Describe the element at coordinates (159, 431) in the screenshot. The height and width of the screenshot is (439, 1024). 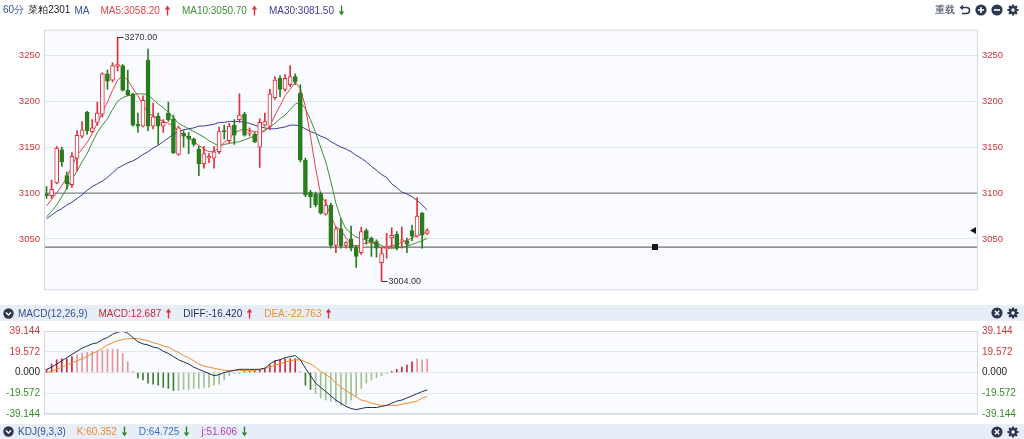
I see `text: D:64.725` at that location.